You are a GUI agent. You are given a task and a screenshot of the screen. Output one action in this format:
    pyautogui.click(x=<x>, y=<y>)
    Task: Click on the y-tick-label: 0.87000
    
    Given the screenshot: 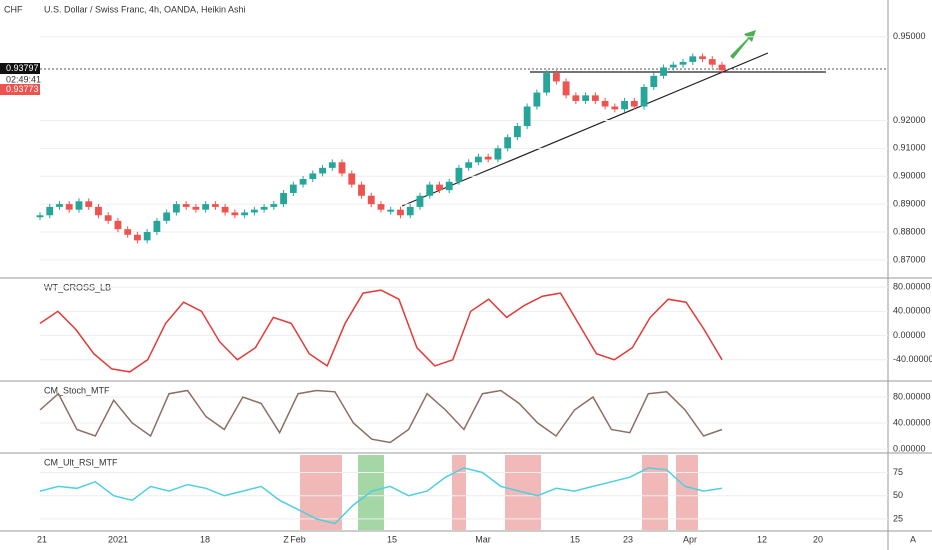 What is the action you would take?
    pyautogui.click(x=909, y=259)
    